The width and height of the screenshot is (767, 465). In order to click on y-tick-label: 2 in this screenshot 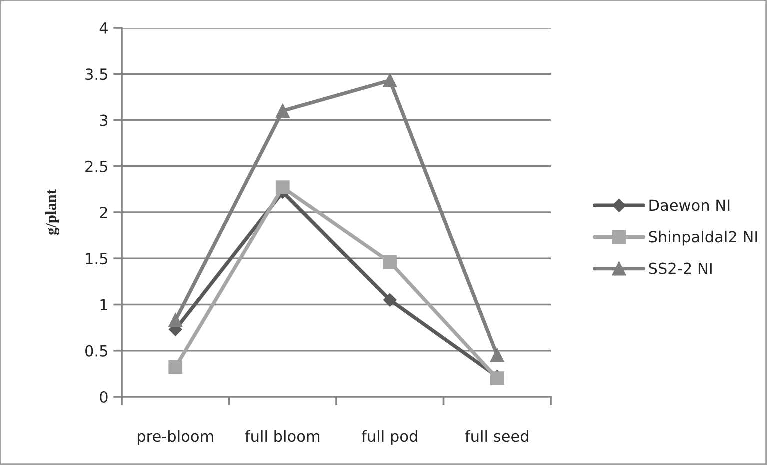, I will do `click(104, 212)`.